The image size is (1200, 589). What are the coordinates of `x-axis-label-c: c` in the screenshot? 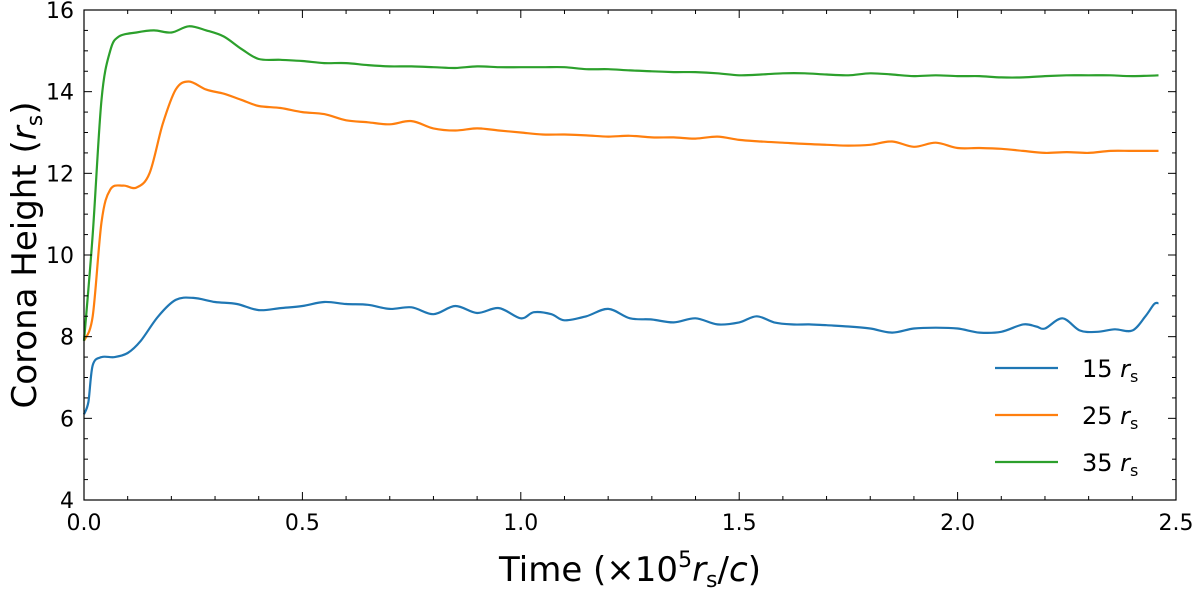 It's located at (738, 569).